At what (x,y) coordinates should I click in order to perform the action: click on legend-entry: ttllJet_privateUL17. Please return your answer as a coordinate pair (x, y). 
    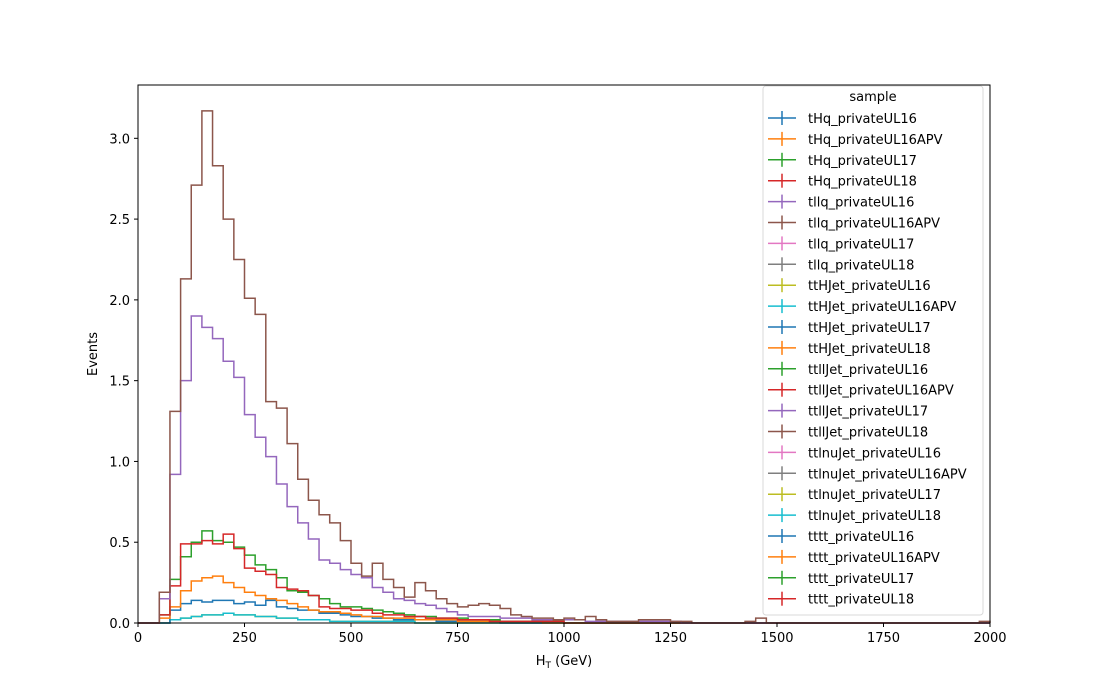
    Looking at the image, I should click on (848, 411).